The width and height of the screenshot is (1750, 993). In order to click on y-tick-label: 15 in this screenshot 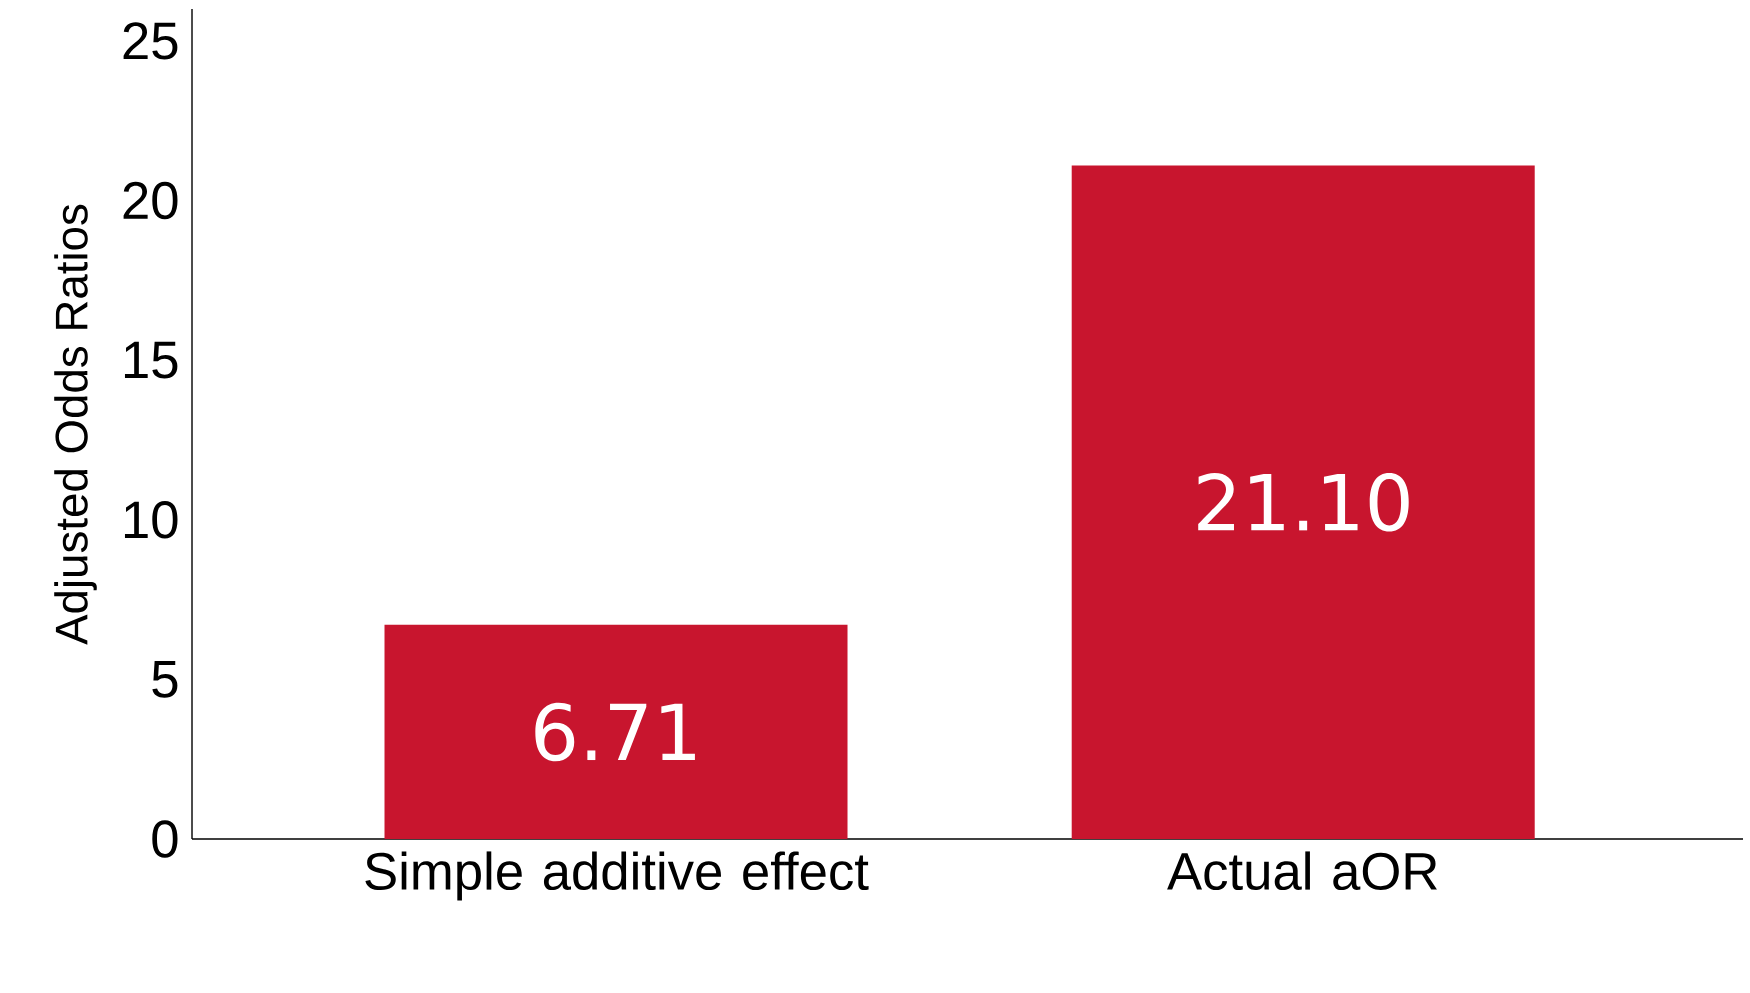, I will do `click(151, 360)`.